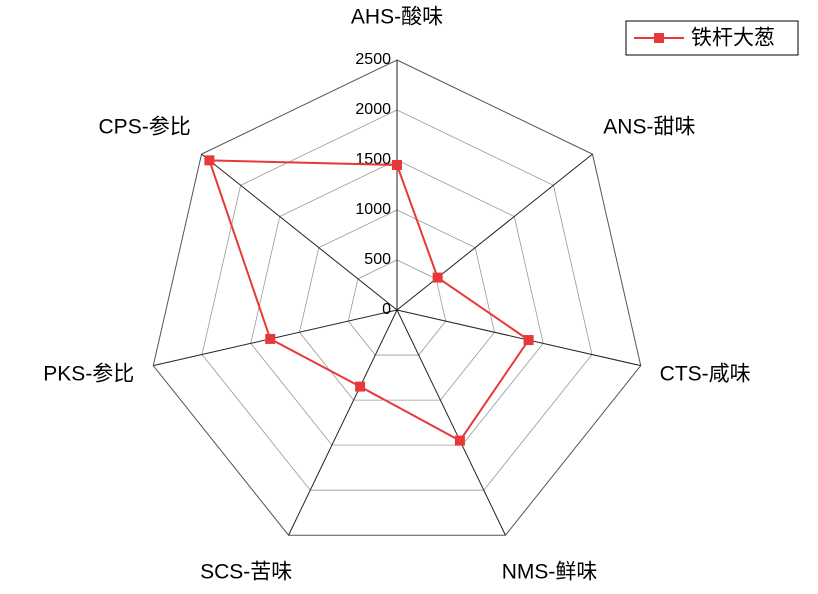 The image size is (818, 594). I want to click on tick-label-500: 500, so click(377, 259).